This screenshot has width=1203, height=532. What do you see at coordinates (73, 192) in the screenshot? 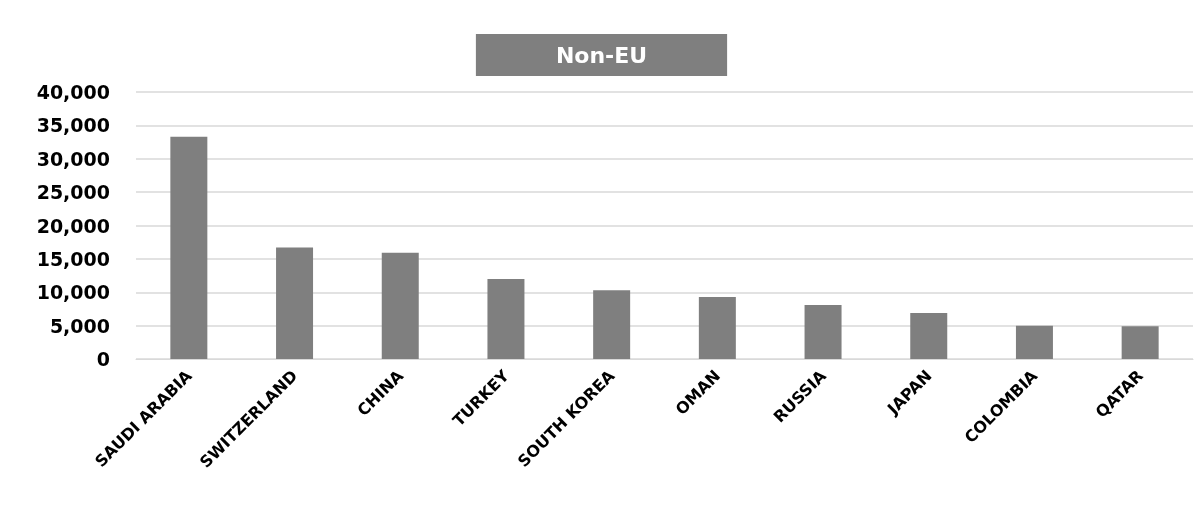
I see `y-tick-label: 25,000` at bounding box center [73, 192].